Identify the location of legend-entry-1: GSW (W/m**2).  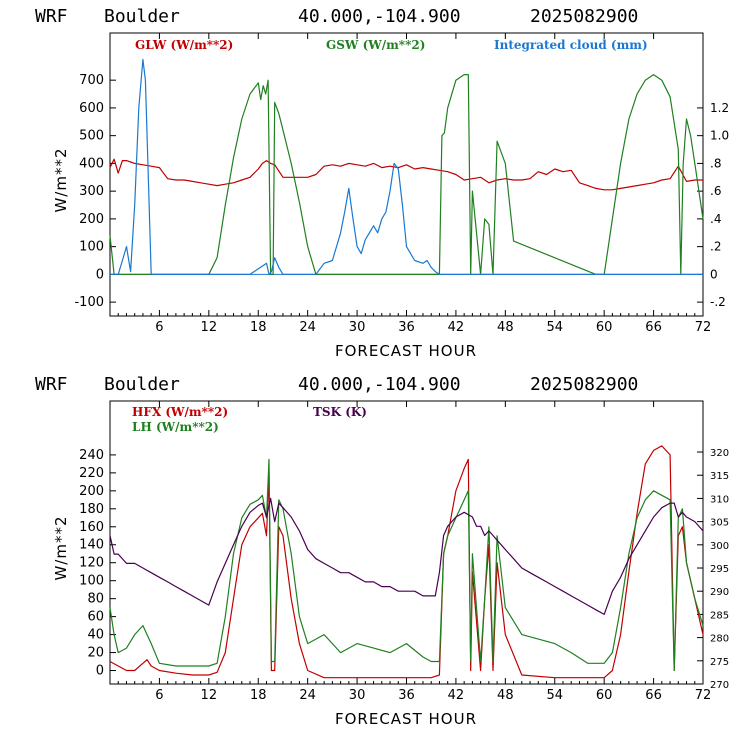
(375, 45).